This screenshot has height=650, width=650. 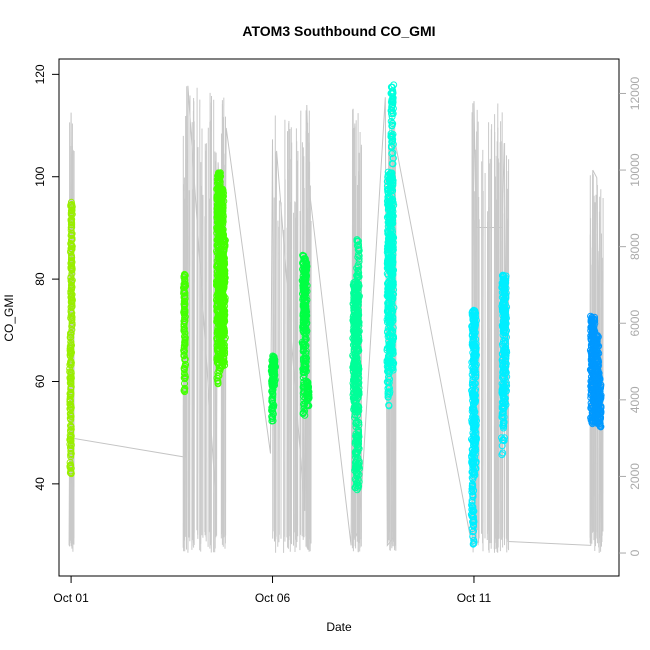 What do you see at coordinates (40, 484) in the screenshot?
I see `y-tick-label: 40` at bounding box center [40, 484].